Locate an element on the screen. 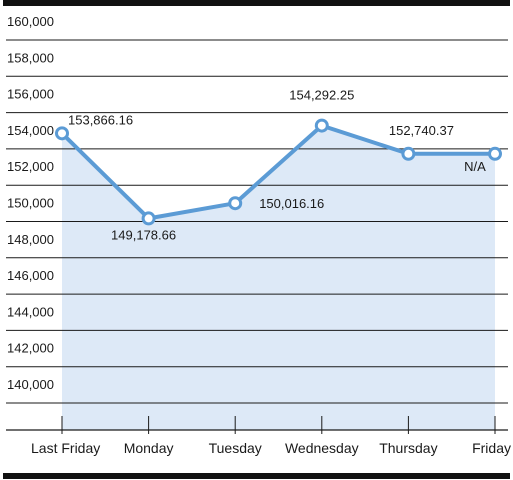 Image resolution: width=513 pixels, height=480 pixels. y-tick-label: 156,000 is located at coordinates (30, 94).